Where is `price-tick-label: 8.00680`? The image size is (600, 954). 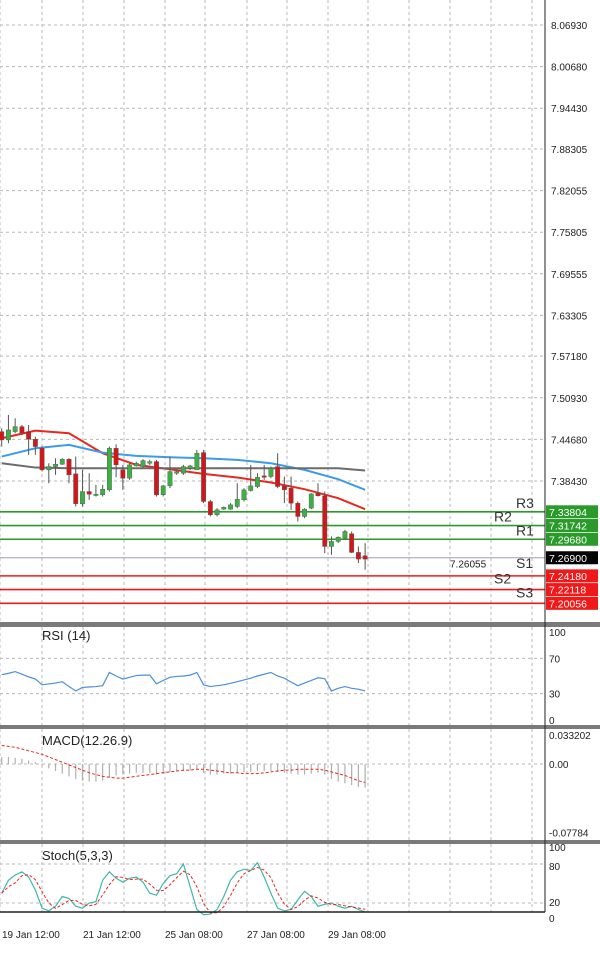 price-tick-label: 8.00680 is located at coordinates (569, 68).